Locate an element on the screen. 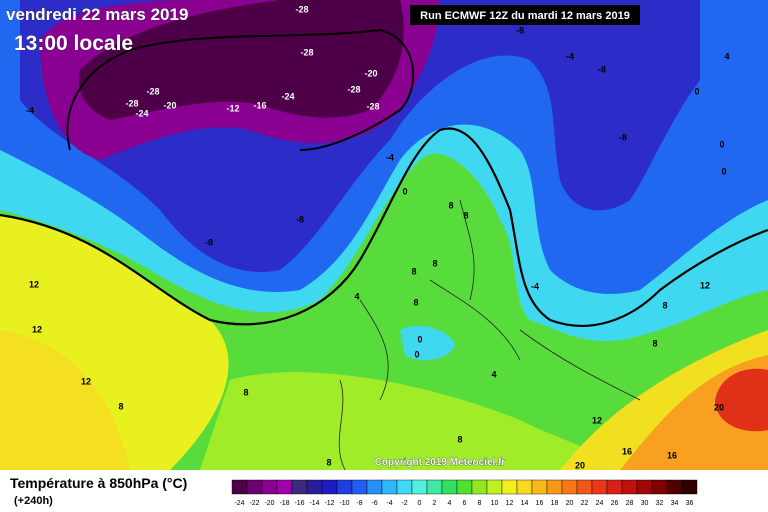 The width and height of the screenshot is (768, 512). legend-label: 20 is located at coordinates (570, 503).